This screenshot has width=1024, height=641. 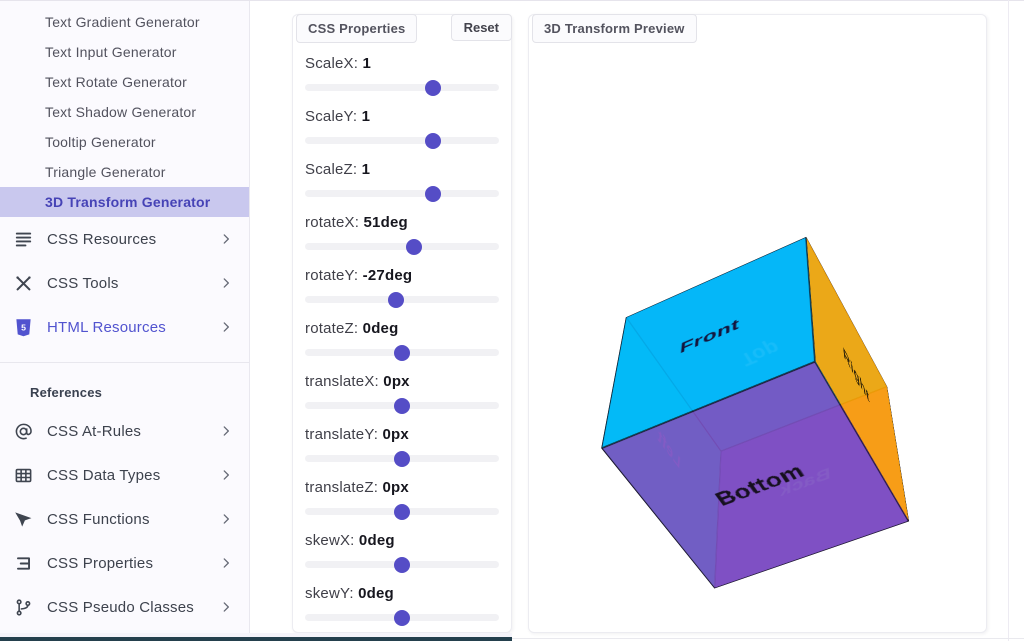 I want to click on slider-value: 1, so click(x=366, y=169).